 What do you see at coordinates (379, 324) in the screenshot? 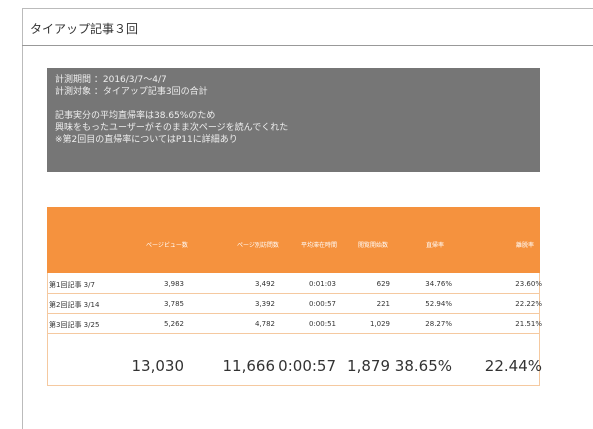
I see `cell: 1,029` at bounding box center [379, 324].